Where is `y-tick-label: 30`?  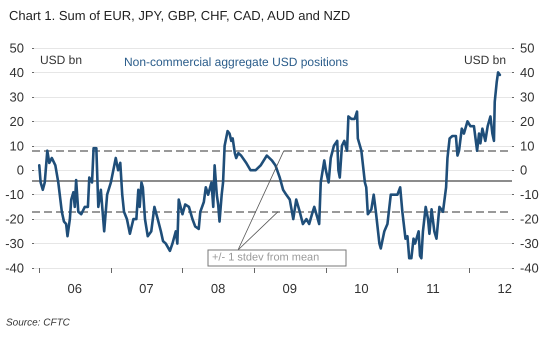
y-tick-label: 30 is located at coordinates (17, 96).